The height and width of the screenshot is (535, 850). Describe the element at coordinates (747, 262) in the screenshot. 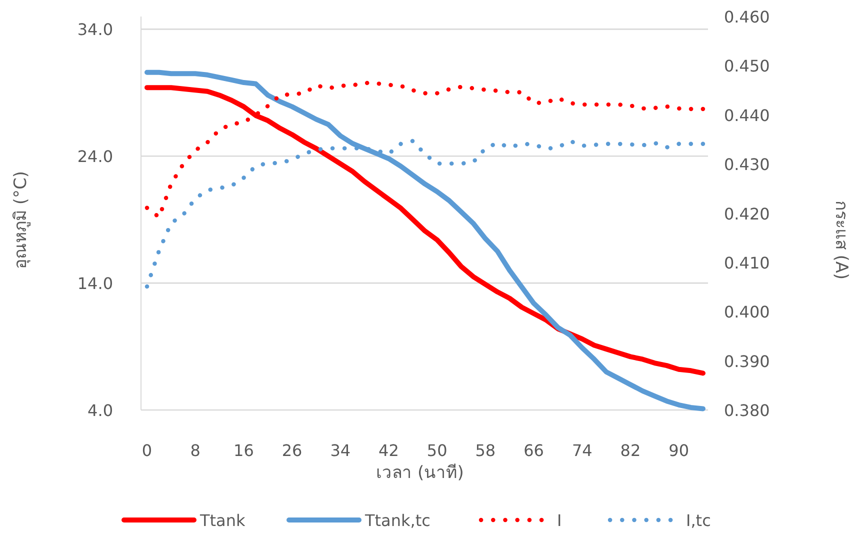

I see `y2-tick-label: 0.410` at that location.